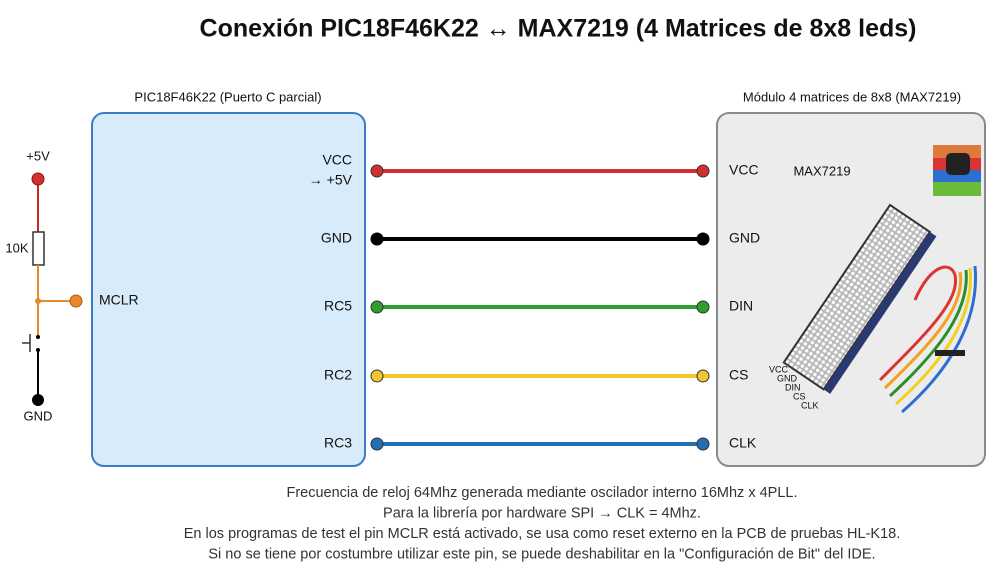 The width and height of the screenshot is (1004, 574). I want to click on module-pin: VCC, so click(744, 170).